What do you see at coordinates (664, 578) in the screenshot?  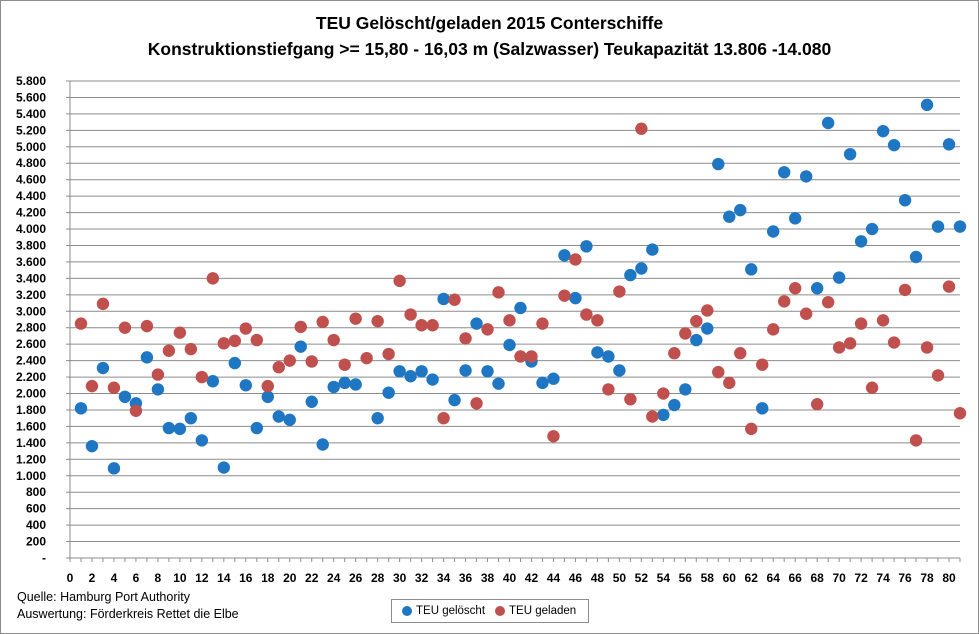 I see `x-tick-label: 54` at bounding box center [664, 578].